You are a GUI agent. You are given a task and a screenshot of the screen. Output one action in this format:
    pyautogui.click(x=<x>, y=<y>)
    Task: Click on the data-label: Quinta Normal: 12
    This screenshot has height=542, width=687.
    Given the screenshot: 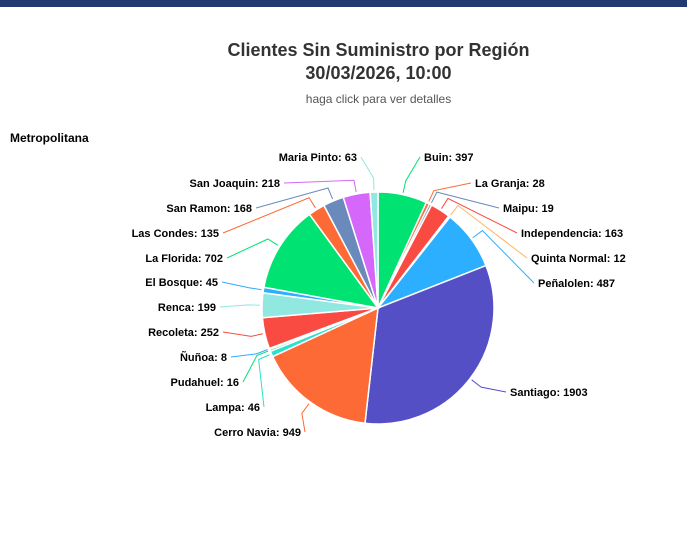 What is the action you would take?
    pyautogui.click(x=578, y=259)
    